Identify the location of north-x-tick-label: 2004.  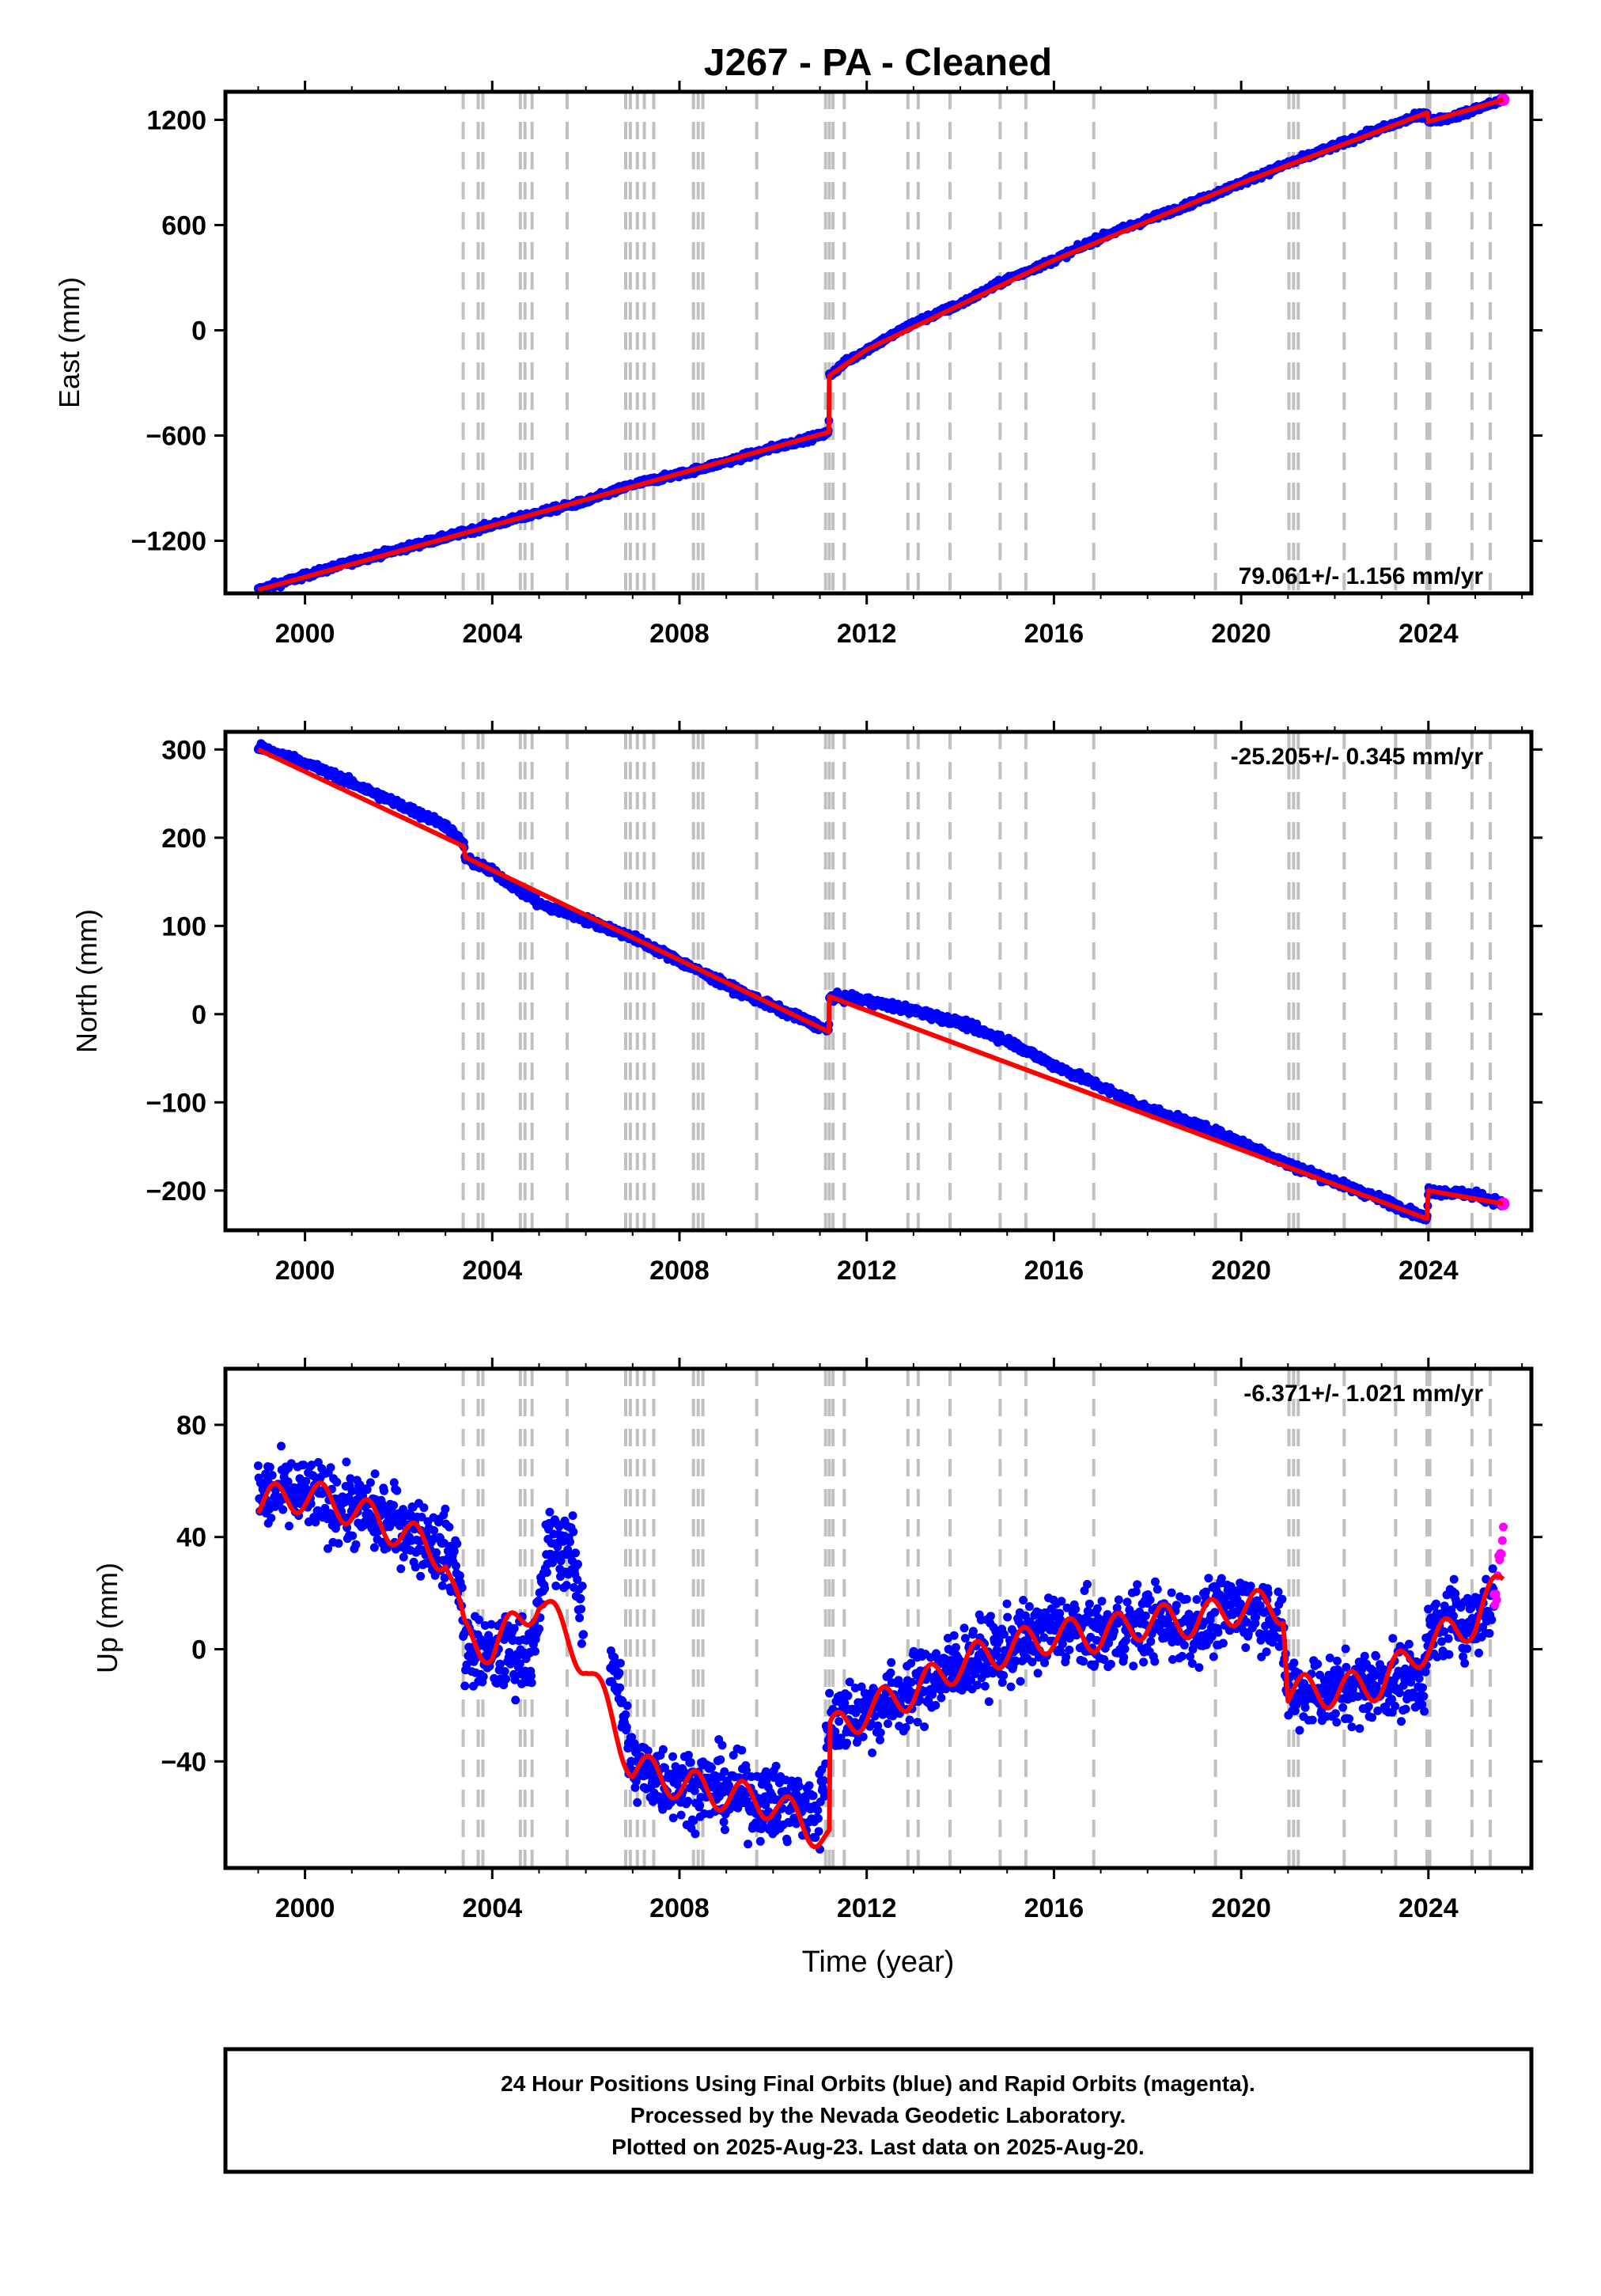
(492, 1271).